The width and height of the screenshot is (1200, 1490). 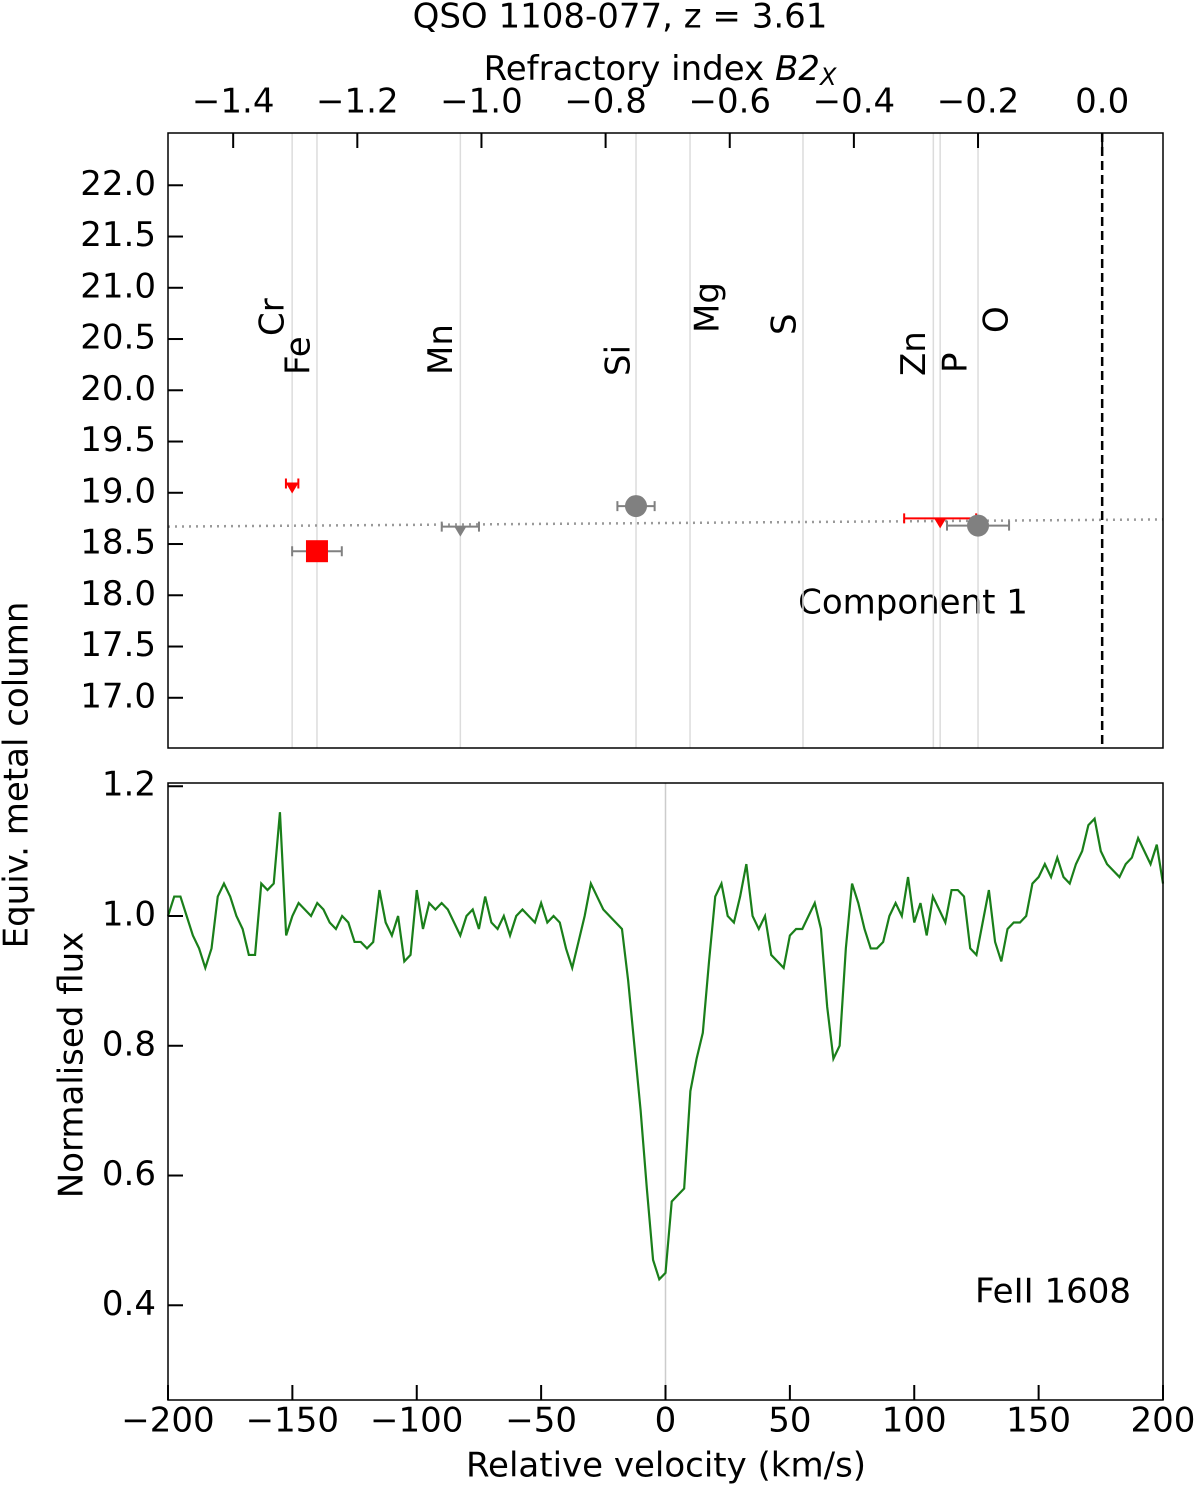 What do you see at coordinates (665, 523) in the screenshot?
I see `fit-line` at bounding box center [665, 523].